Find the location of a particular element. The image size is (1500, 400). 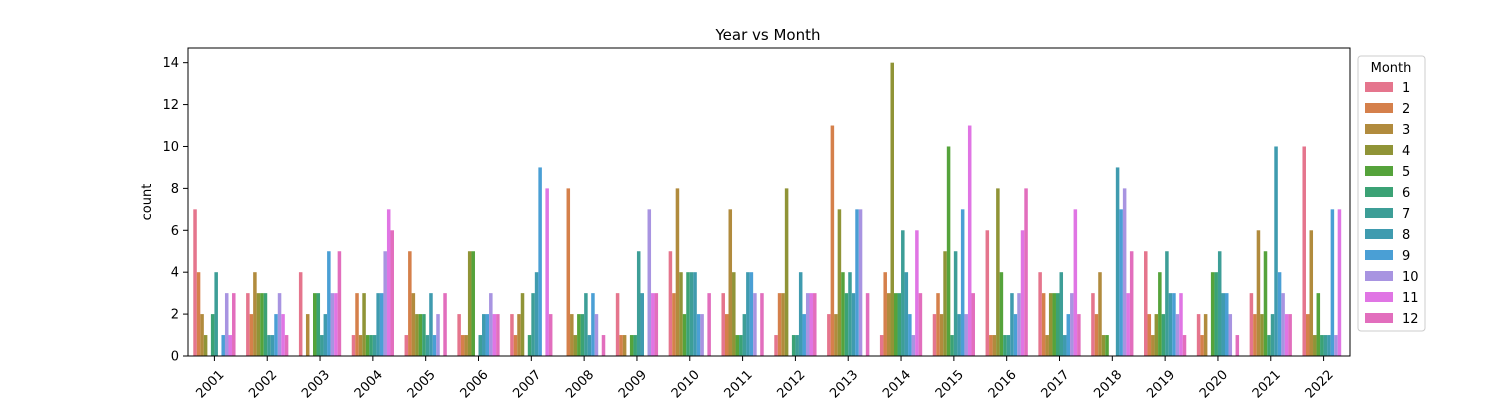

legend-label-10: 10 is located at coordinates (1410, 277).